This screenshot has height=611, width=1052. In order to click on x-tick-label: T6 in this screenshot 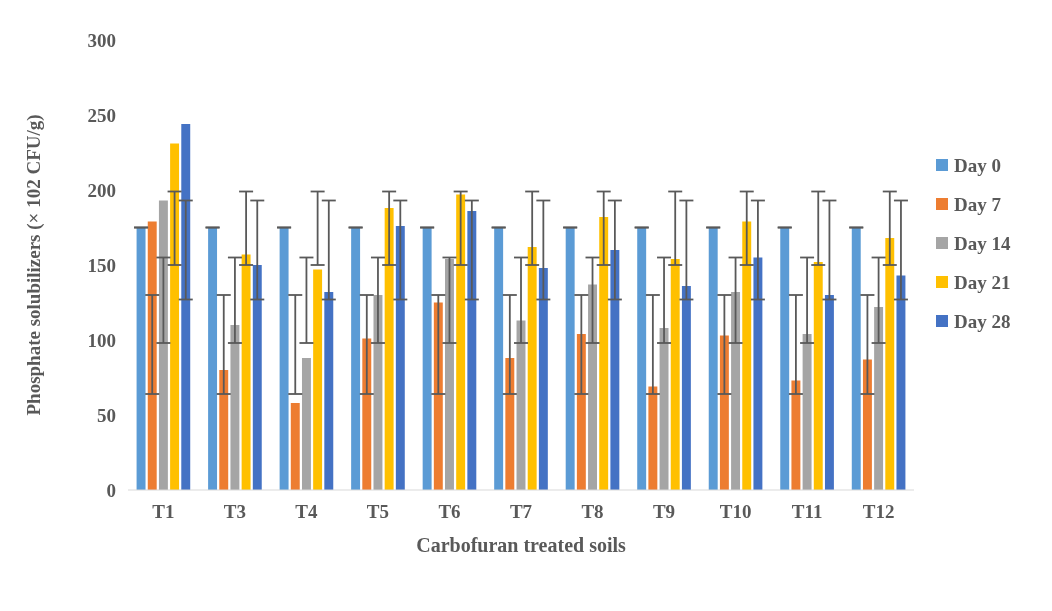, I will do `click(449, 511)`.